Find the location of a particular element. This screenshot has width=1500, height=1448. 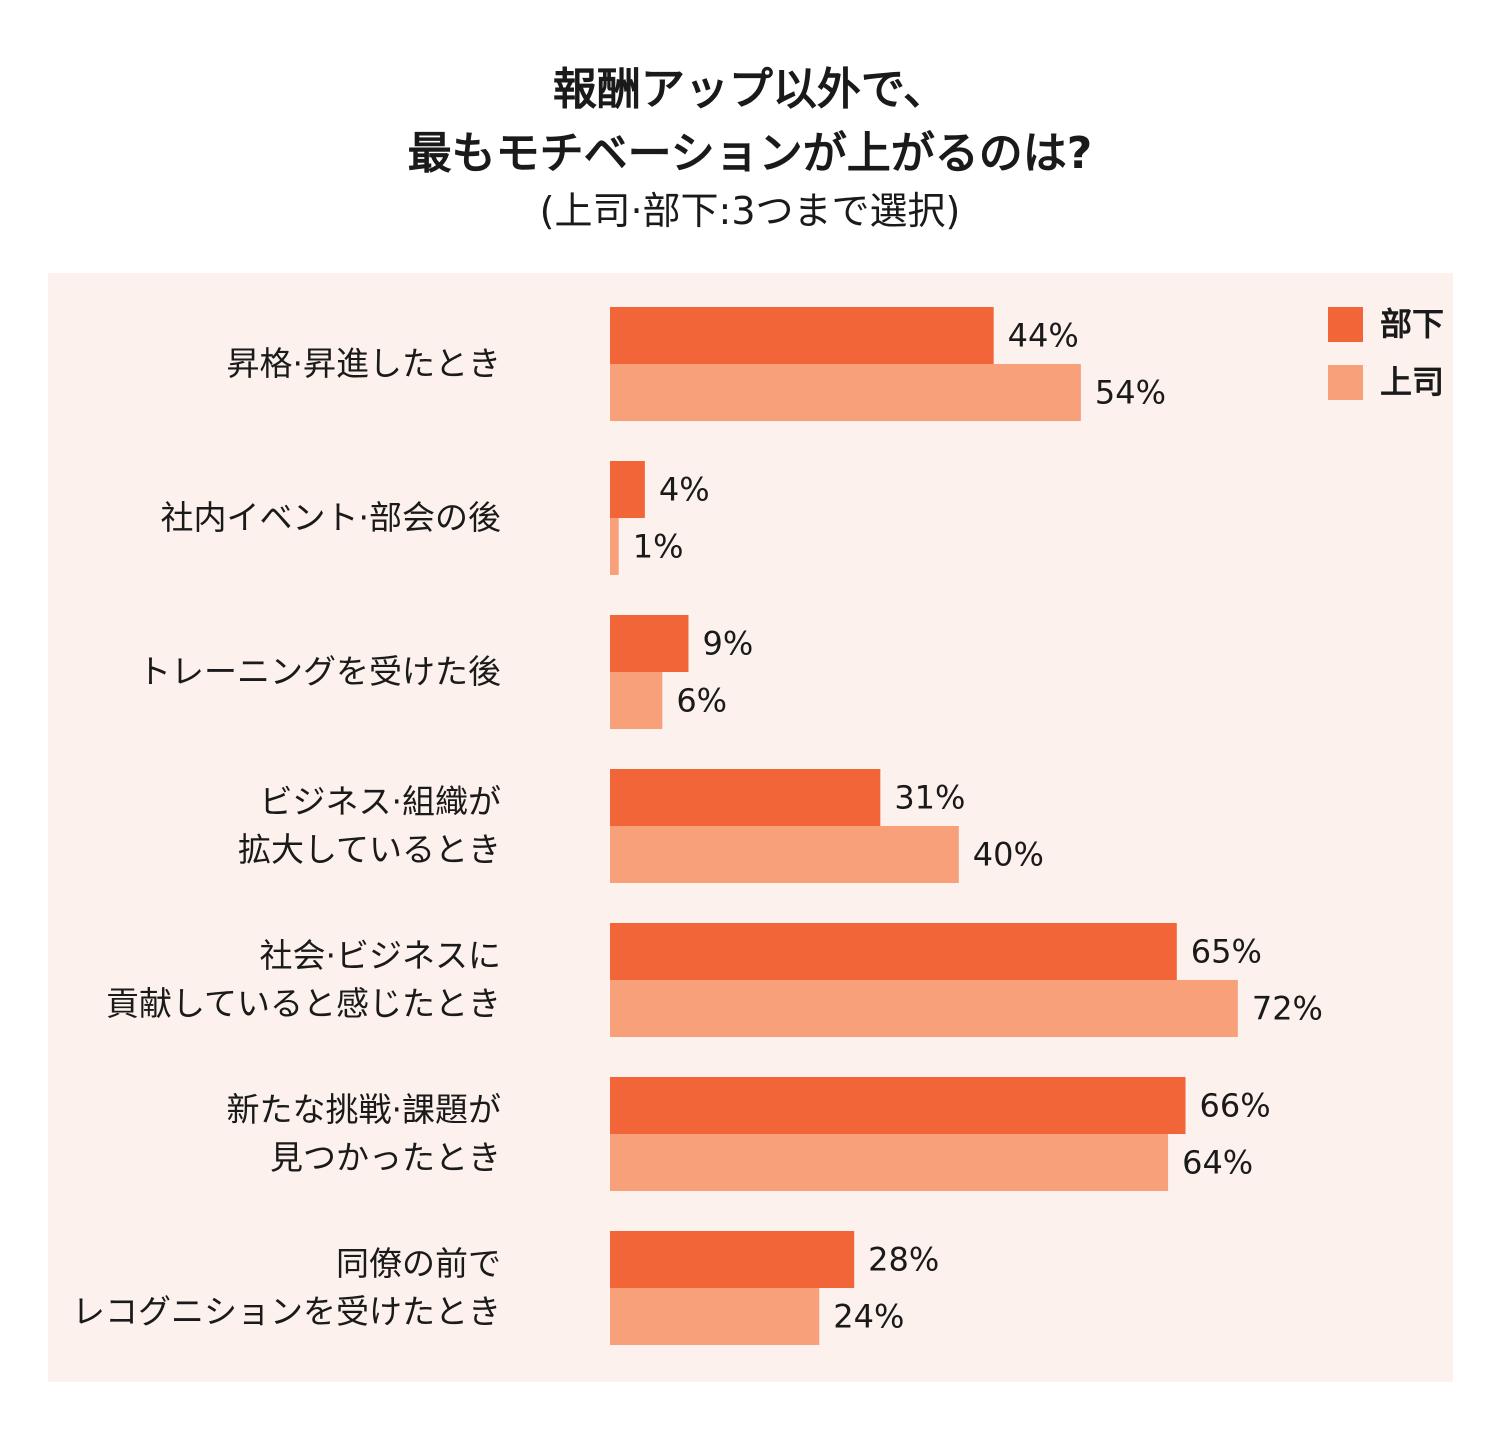

category-label-3: ビジネス·組織が拡大しているとき is located at coordinates (369, 826).